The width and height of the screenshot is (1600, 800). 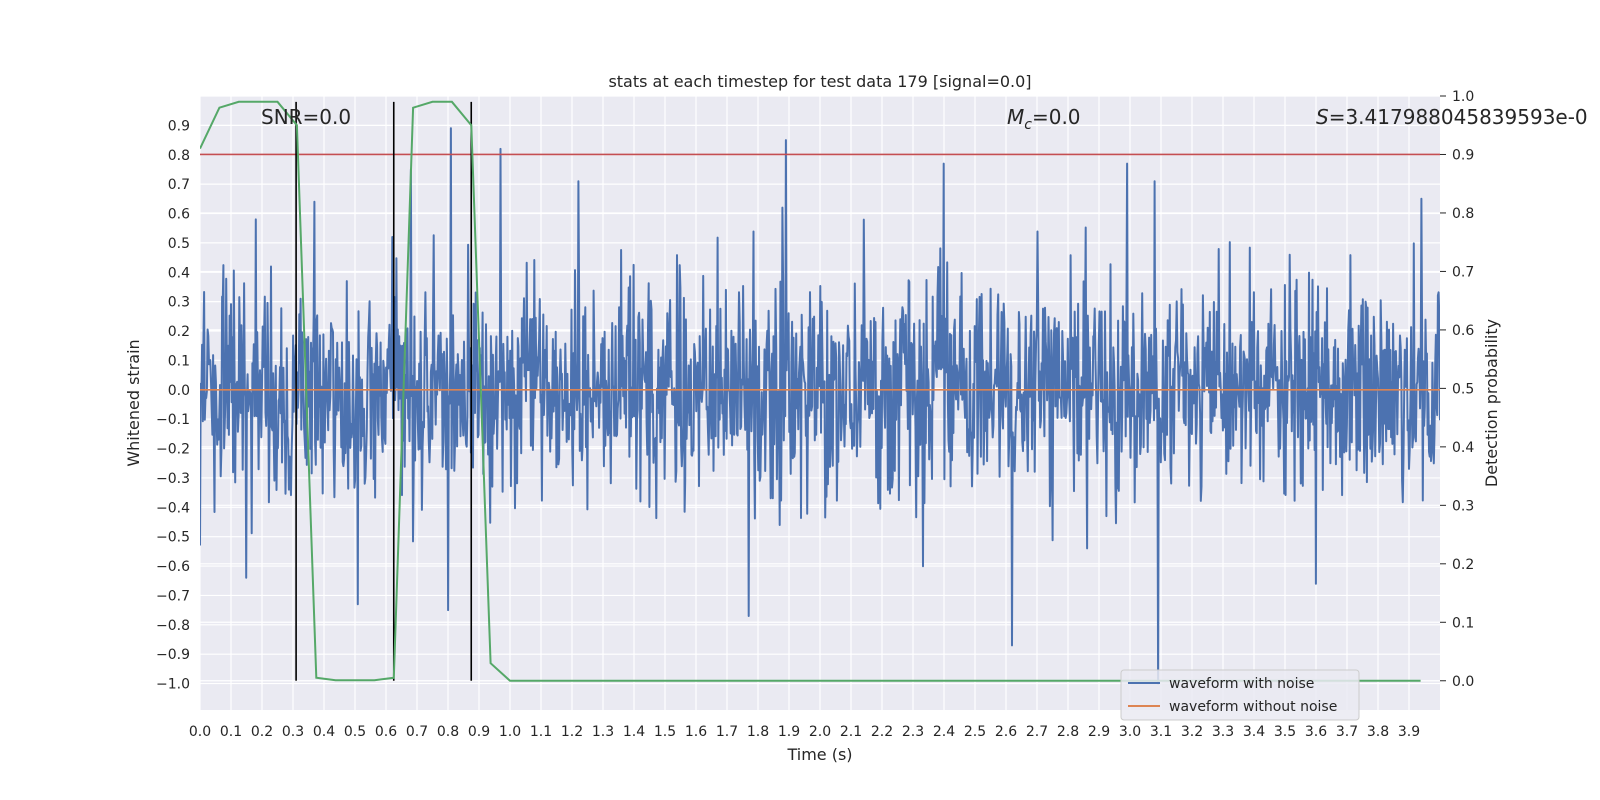 I want to click on x-tick-label: 1.8, so click(x=758, y=732).